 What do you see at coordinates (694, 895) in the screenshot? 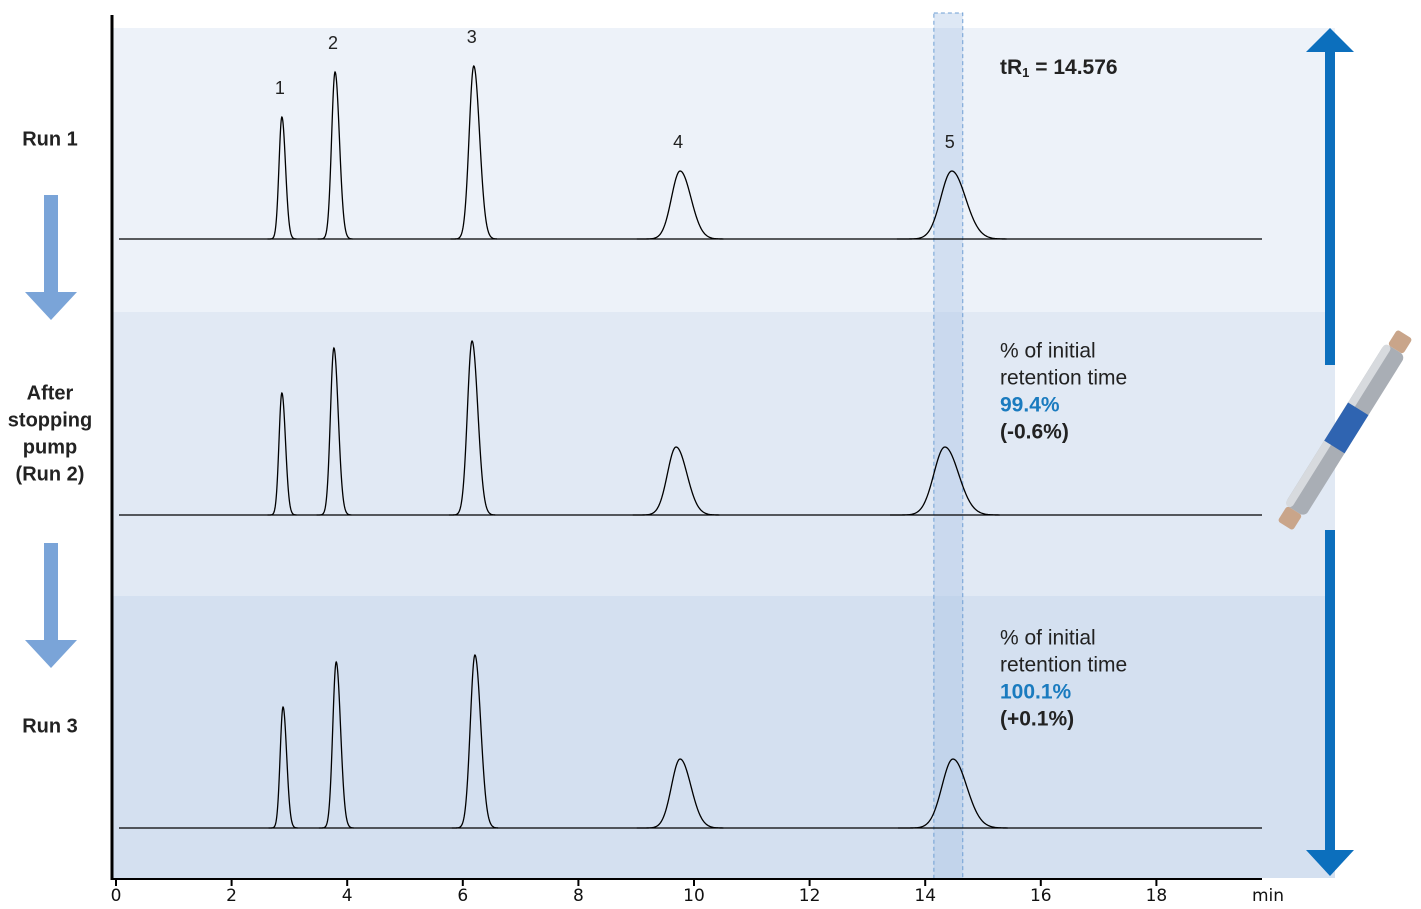
I see `x-tick-label: 10` at bounding box center [694, 895].